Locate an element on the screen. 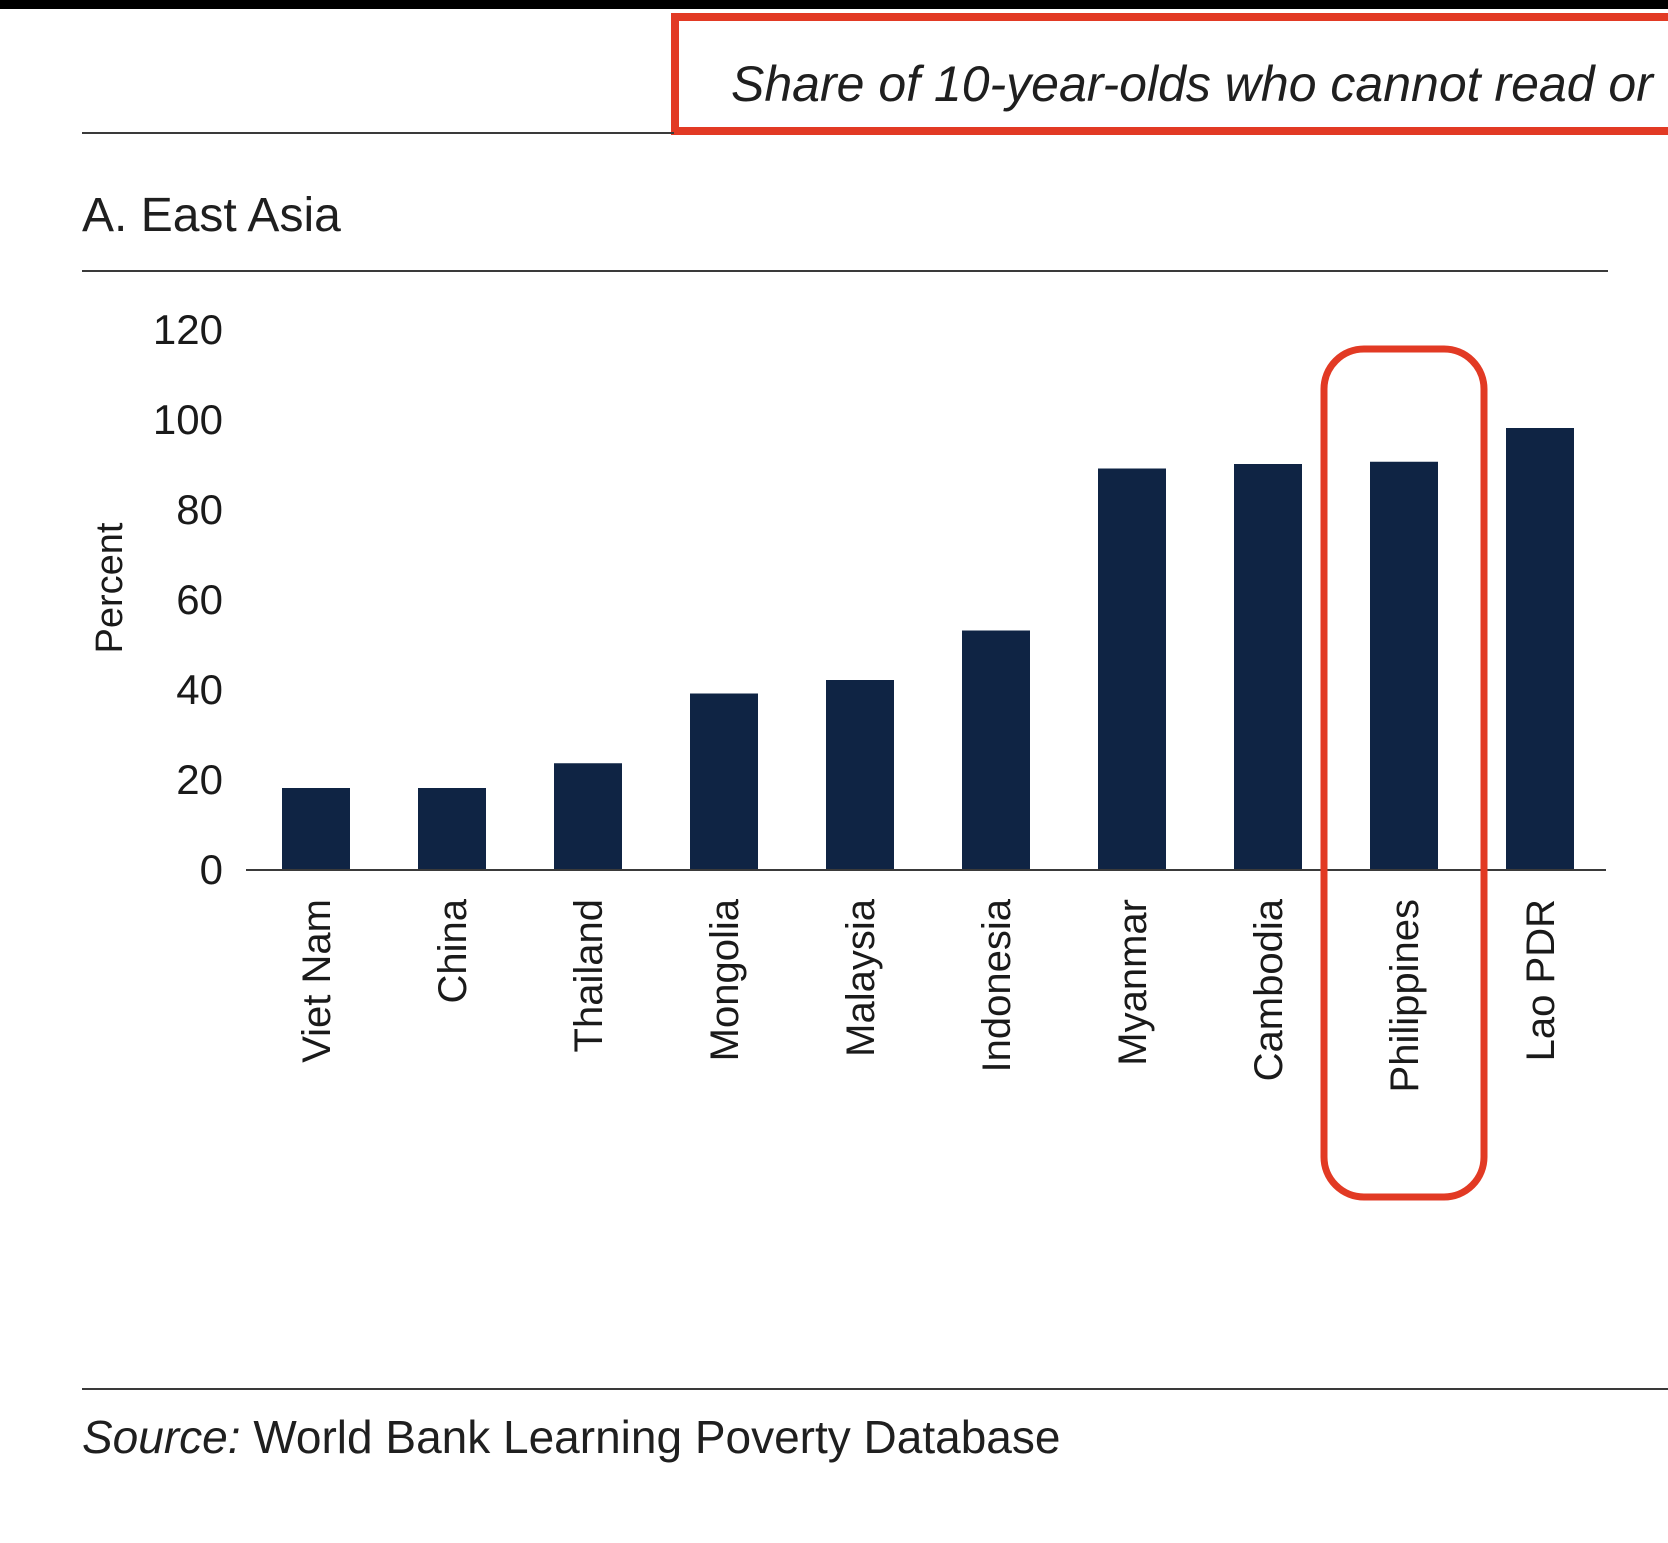 This screenshot has width=1668, height=1543. bar-indonesia is located at coordinates (996, 749).